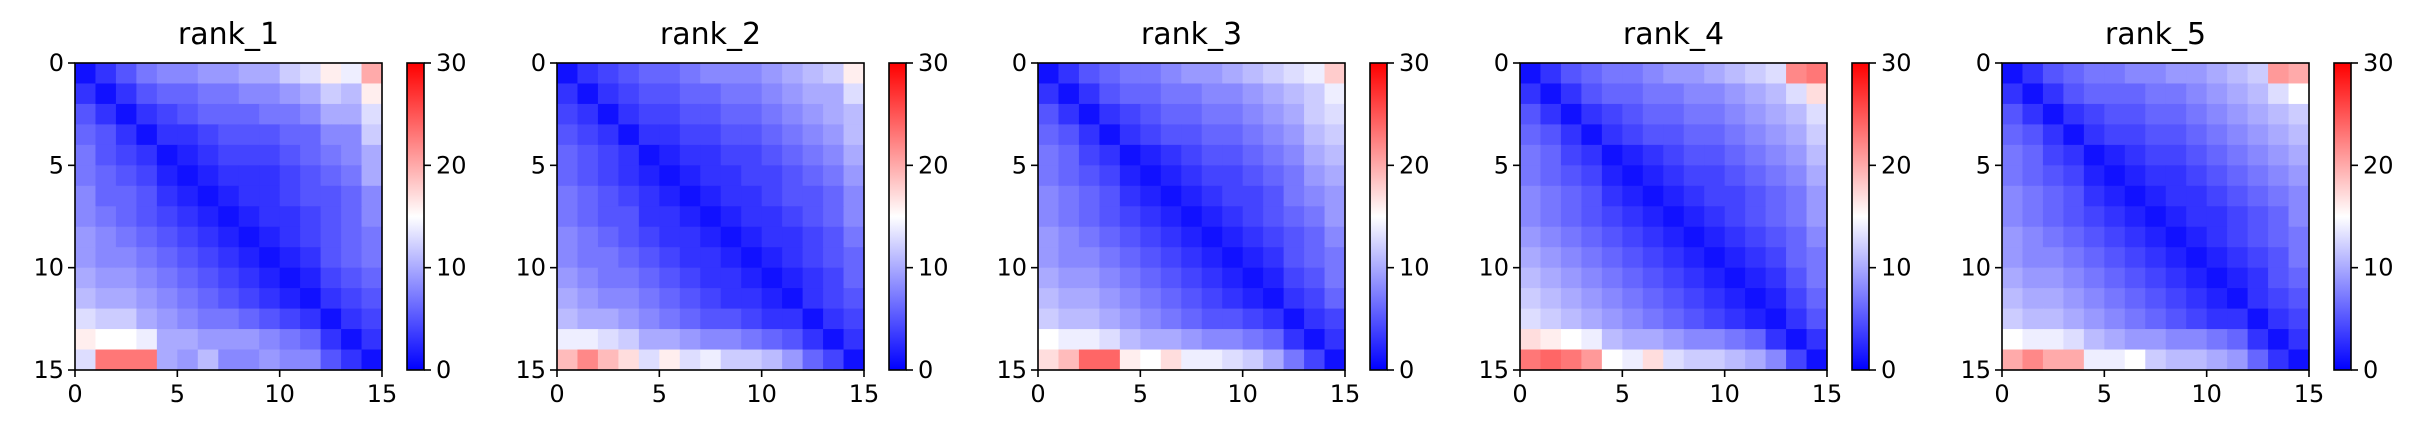 The height and width of the screenshot is (438, 2417). I want to click on colorbar-tick-label: 20, so click(2378, 165).